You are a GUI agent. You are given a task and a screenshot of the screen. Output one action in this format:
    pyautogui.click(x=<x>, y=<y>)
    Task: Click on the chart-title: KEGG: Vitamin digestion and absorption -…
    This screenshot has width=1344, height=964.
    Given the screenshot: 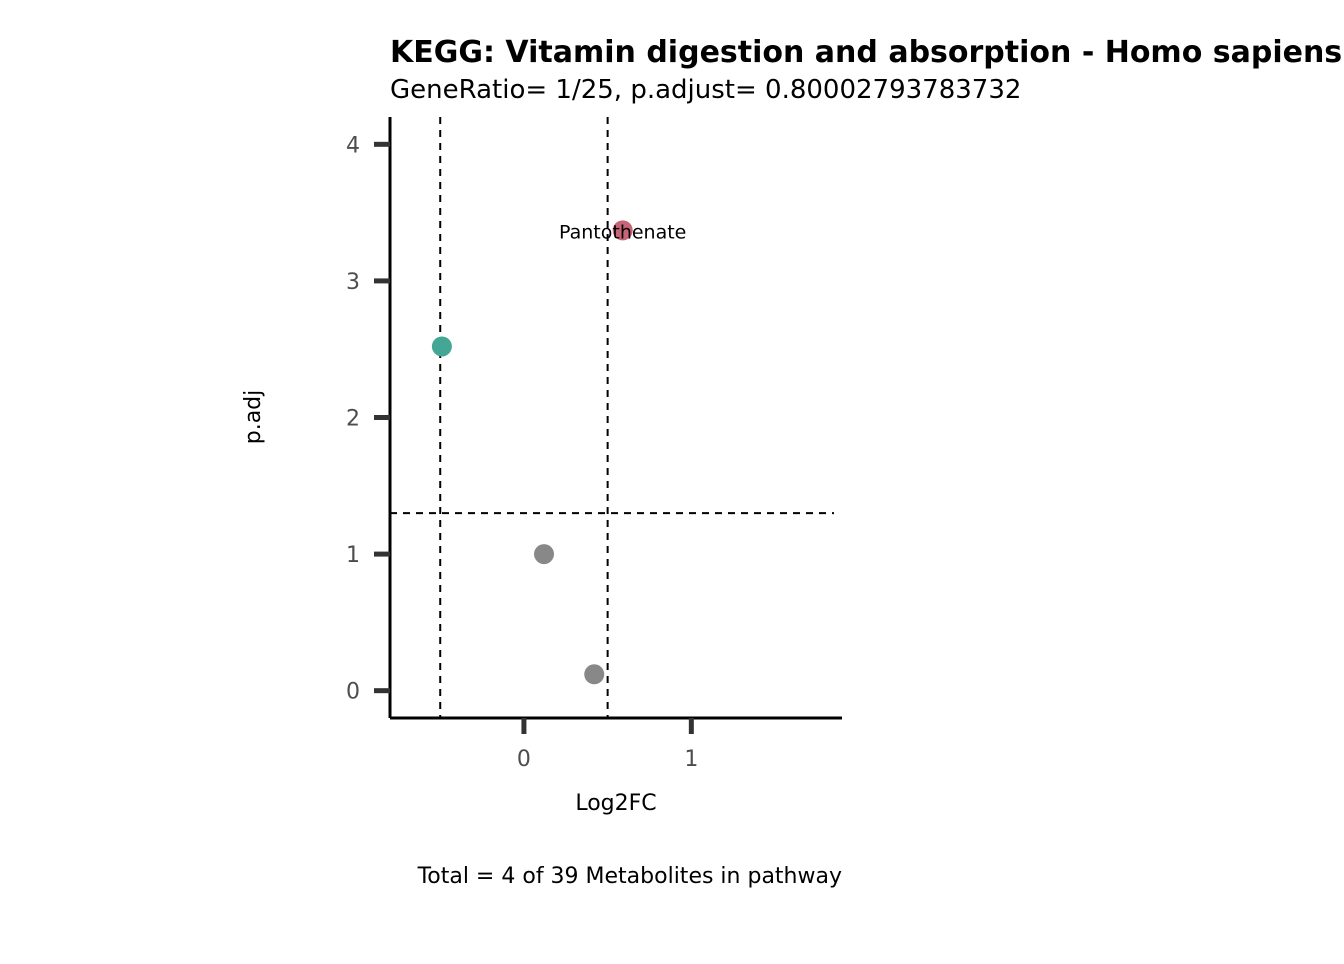 What is the action you would take?
    pyautogui.click(x=867, y=52)
    